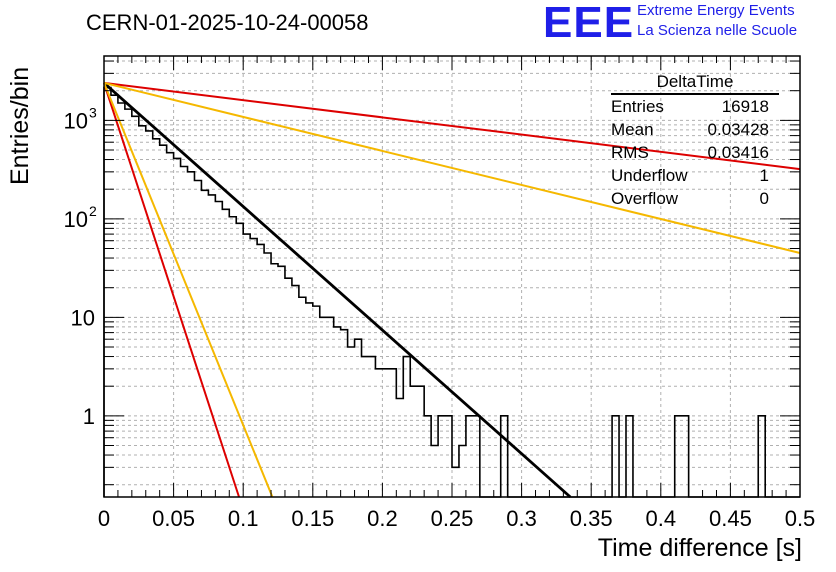 The image size is (836, 572). I want to click on x-tick-label: 0.5, so click(800, 518).